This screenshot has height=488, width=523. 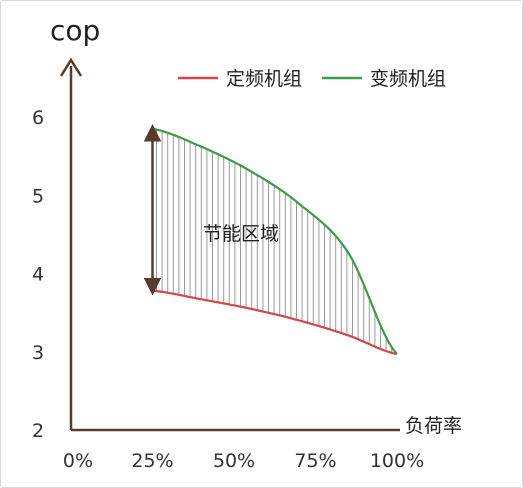 I want to click on y-tick-labels: 2 3 4 5 6, so click(x=38, y=274).